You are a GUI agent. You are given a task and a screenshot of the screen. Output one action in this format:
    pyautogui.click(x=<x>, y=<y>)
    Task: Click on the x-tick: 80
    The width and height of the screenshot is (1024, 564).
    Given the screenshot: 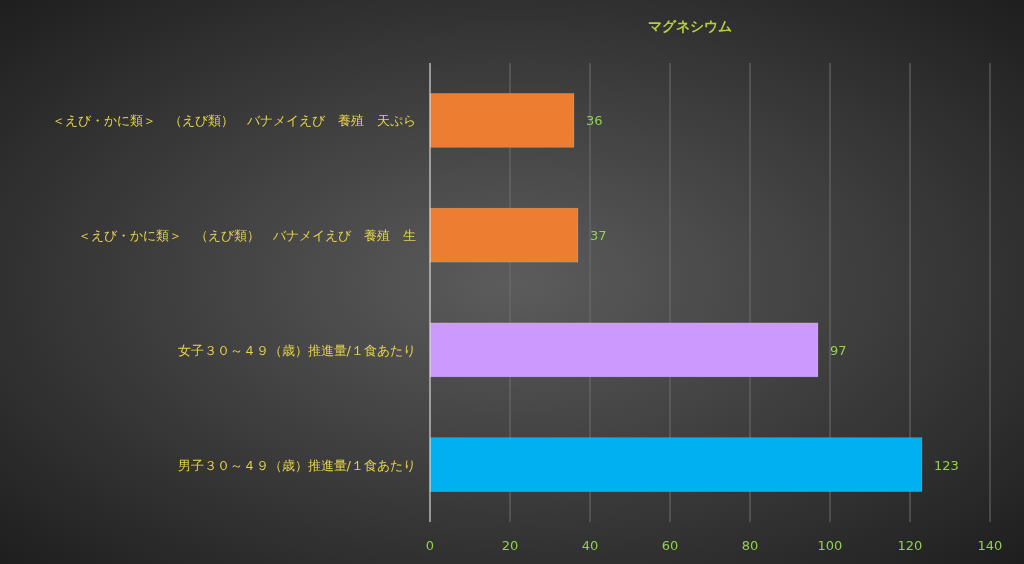 What is the action you would take?
    pyautogui.click(x=750, y=545)
    